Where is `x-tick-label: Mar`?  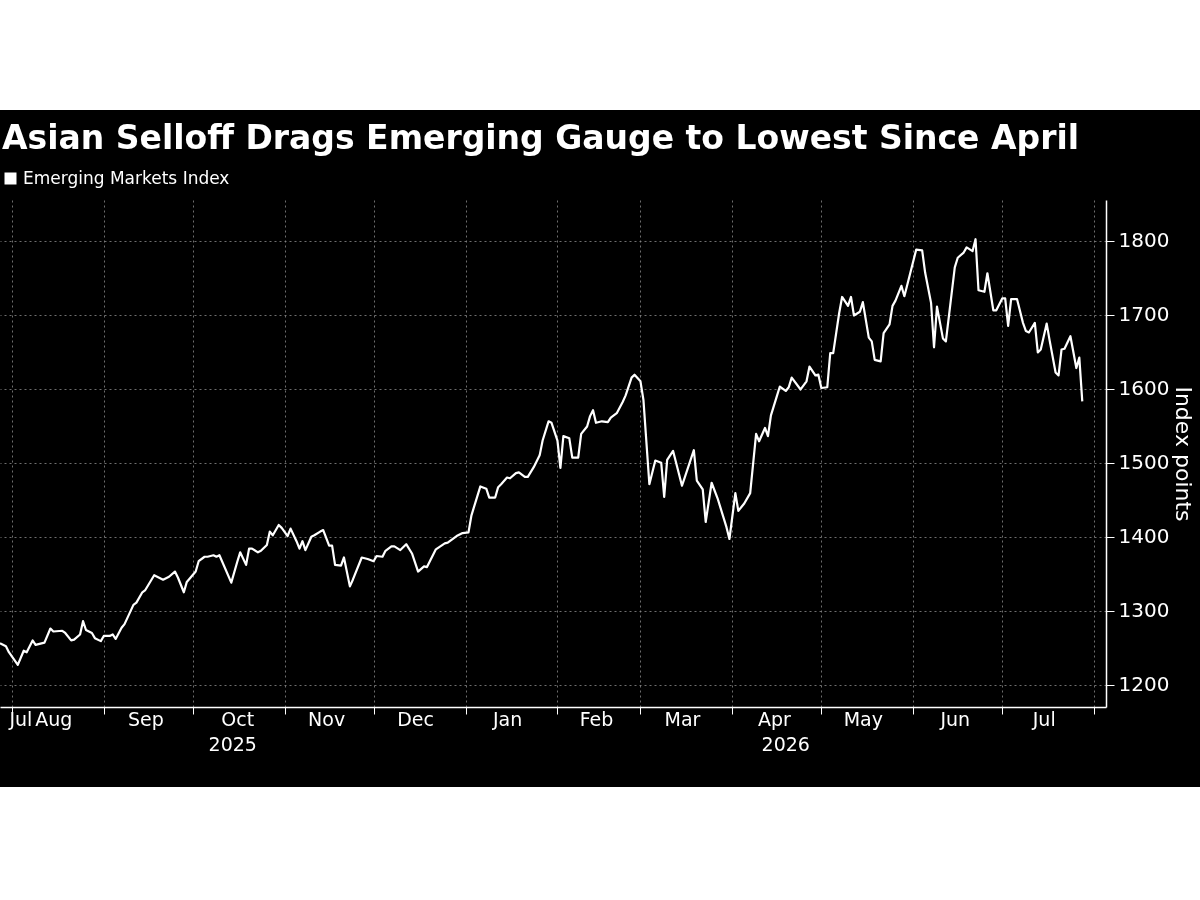
x-tick-label: Mar is located at coordinates (682, 718).